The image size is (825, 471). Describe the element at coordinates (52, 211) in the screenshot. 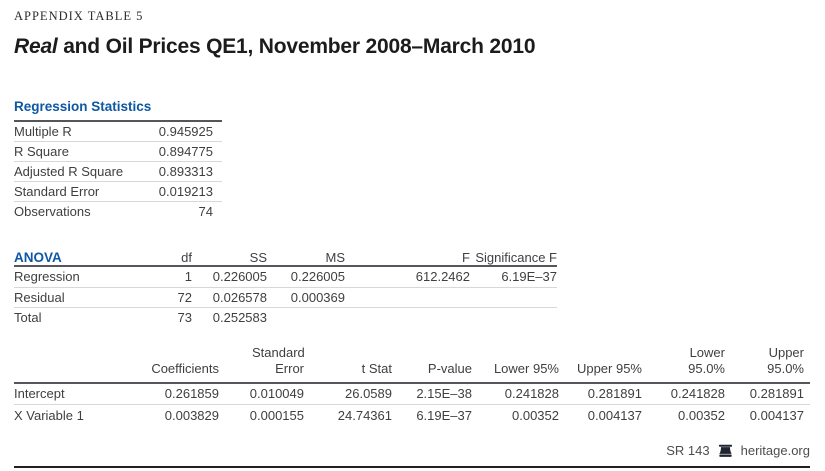

I see `stat-label: Observations` at that location.